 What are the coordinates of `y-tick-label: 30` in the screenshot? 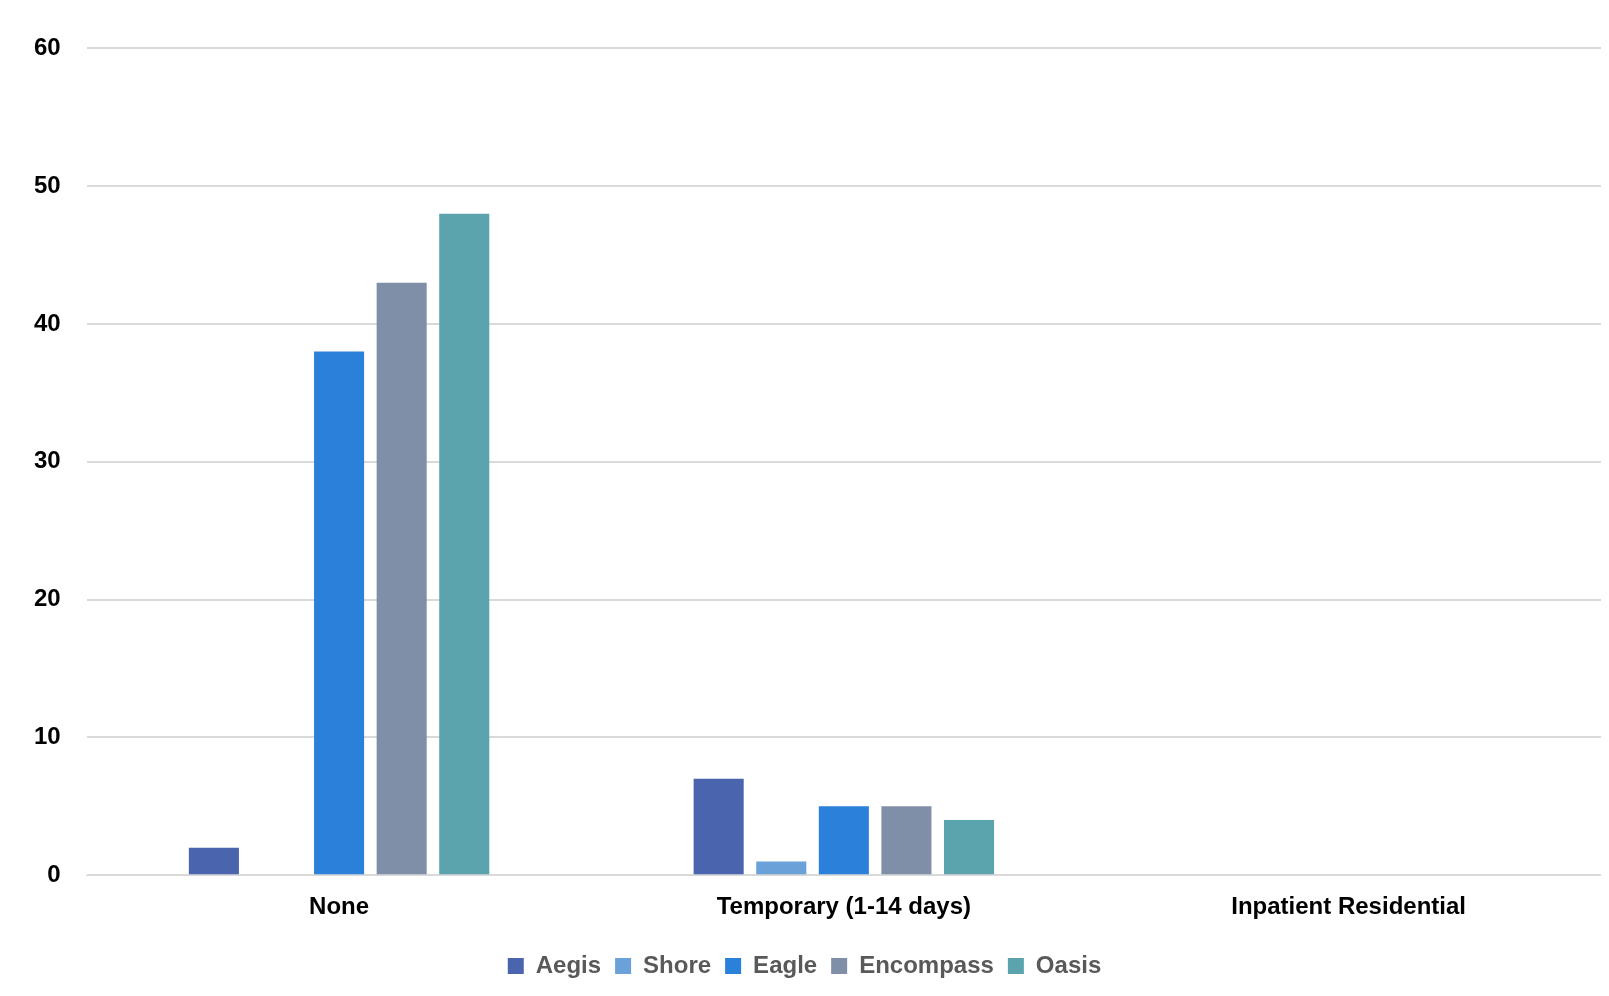 It's located at (47, 460).